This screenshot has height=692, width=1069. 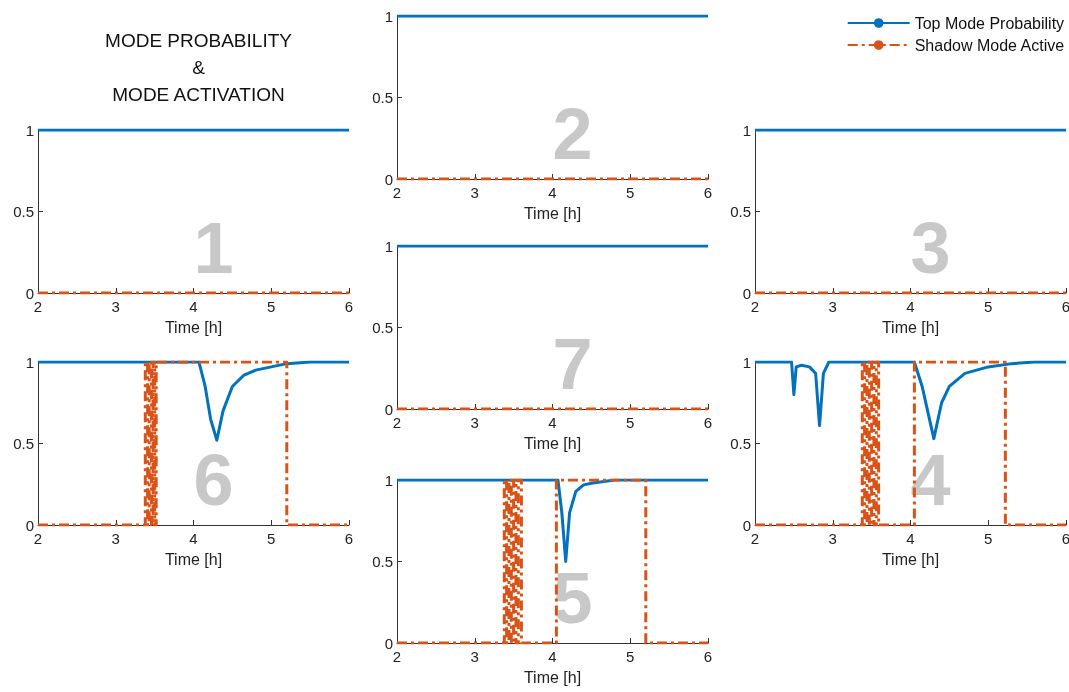 I want to click on legend-label: Top Mode Probability, so click(x=989, y=23).